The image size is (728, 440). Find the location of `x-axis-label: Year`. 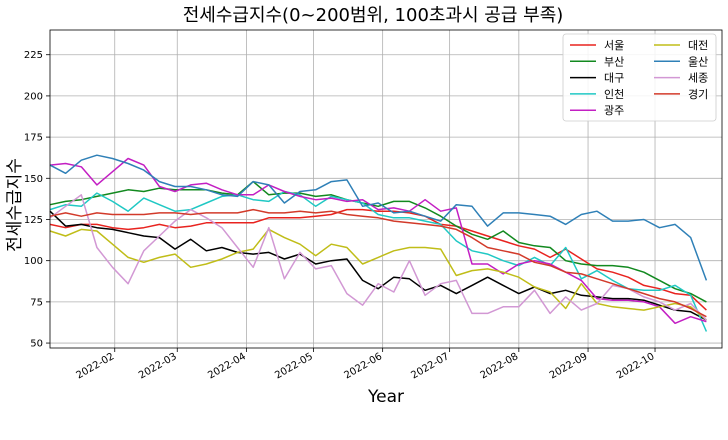

x-axis-label: Year is located at coordinates (385, 397).